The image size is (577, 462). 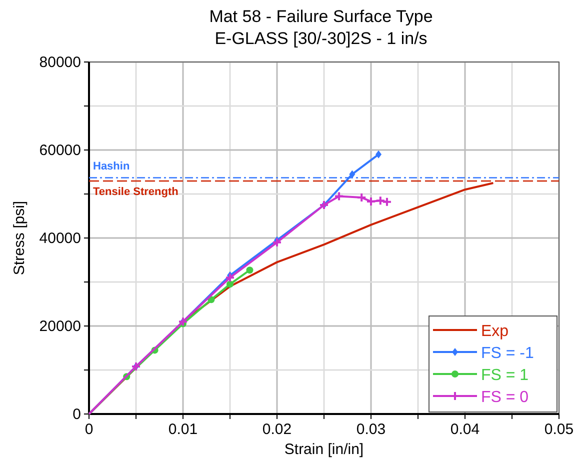 I want to click on ref-line-label: Tensile Strength, so click(x=136, y=192).